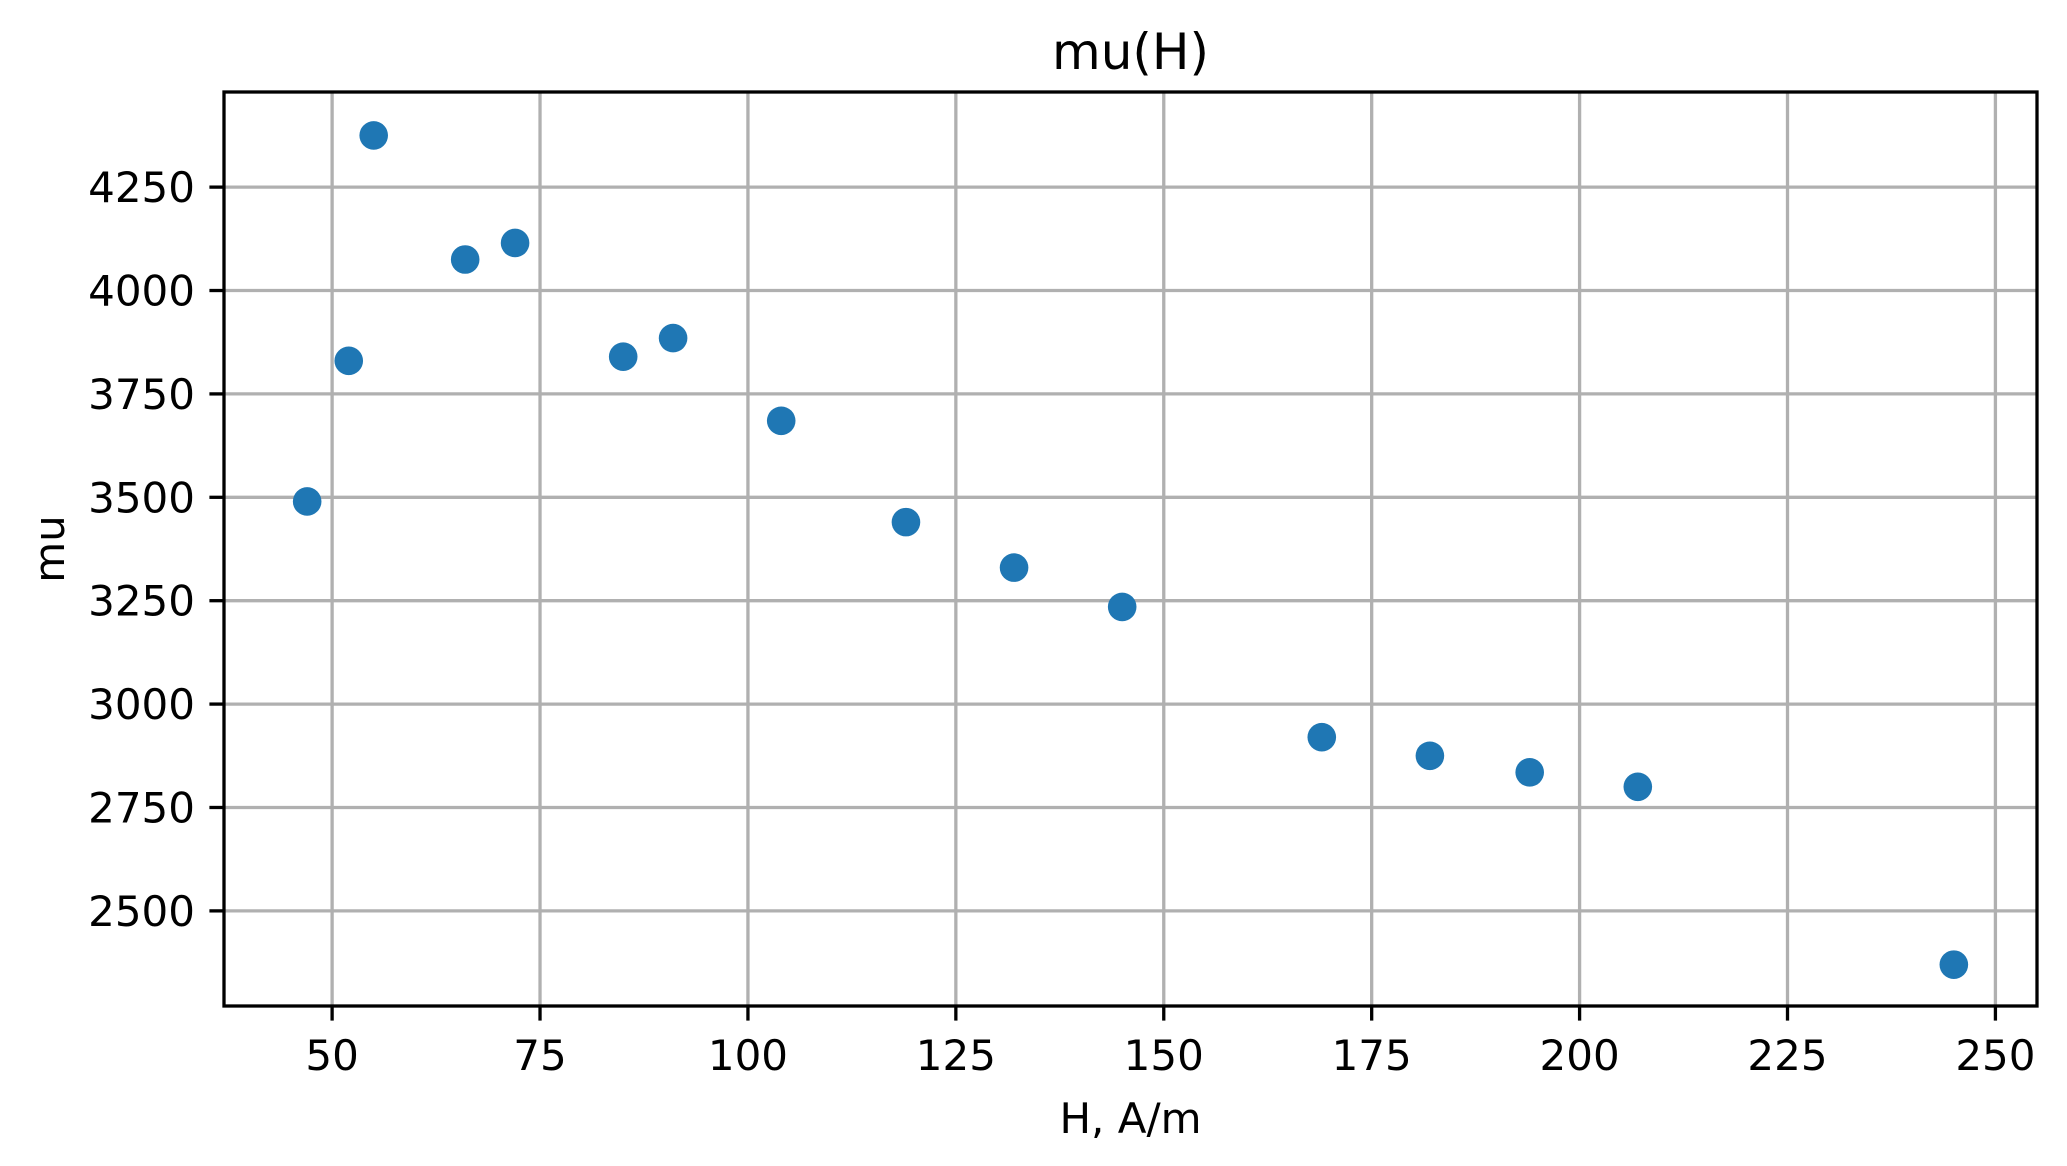 The height and width of the screenshot is (1166, 2067). Describe the element at coordinates (141, 601) in the screenshot. I see `y-tick-label: 3250` at that location.